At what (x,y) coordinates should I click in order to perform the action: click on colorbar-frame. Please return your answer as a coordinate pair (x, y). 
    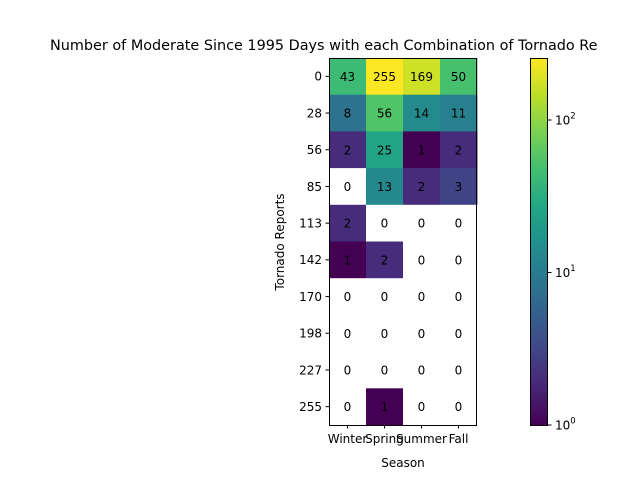
    Looking at the image, I should click on (539, 242).